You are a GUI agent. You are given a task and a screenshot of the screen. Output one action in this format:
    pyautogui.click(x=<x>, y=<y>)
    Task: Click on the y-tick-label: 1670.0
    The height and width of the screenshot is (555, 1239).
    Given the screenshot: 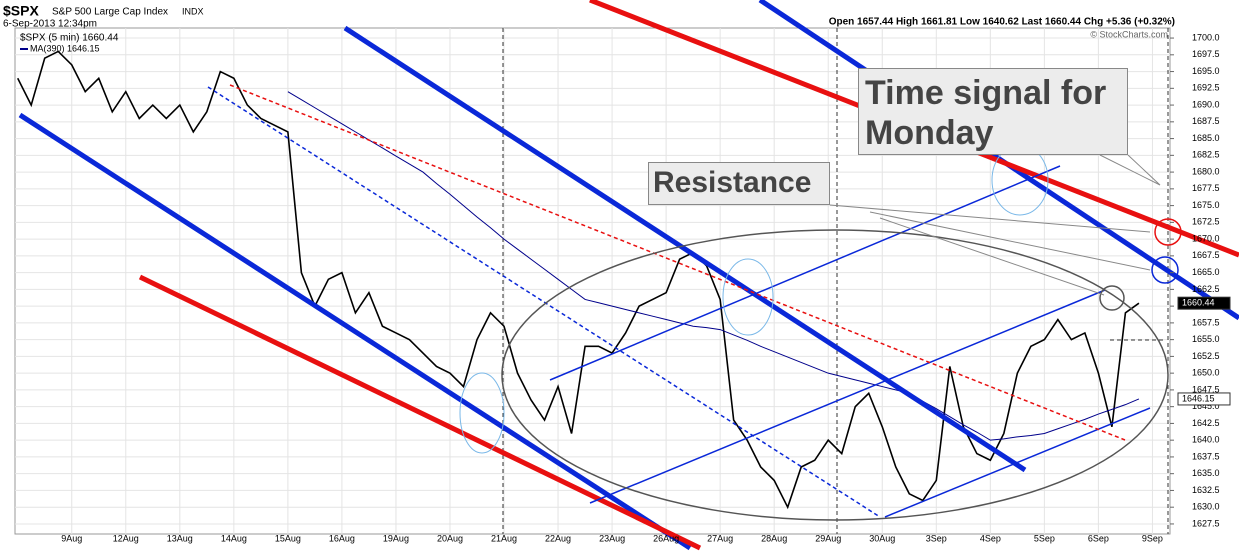 What is the action you would take?
    pyautogui.click(x=1206, y=238)
    